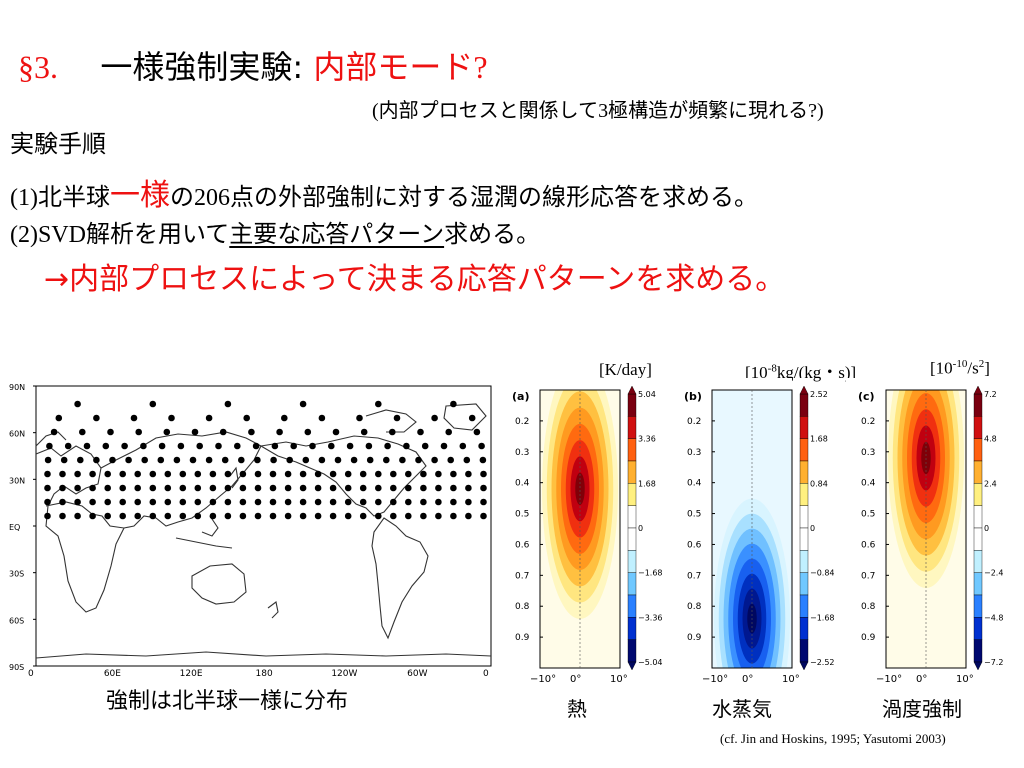 The height and width of the screenshot is (768, 1024). Describe the element at coordinates (253, 65) in the screenshot. I see `slide-title: §3. 一様強制実験: 内部モード?` at that location.